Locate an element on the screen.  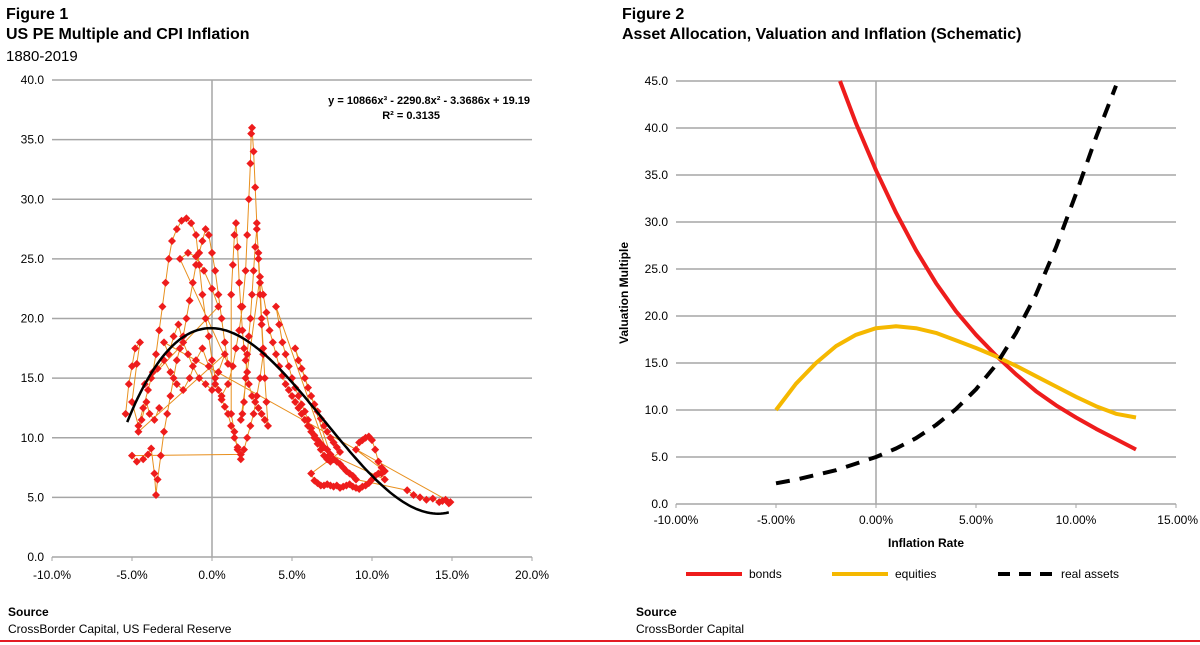
y-axis-label: Valuation Multiple is located at coordinates (624, 293).